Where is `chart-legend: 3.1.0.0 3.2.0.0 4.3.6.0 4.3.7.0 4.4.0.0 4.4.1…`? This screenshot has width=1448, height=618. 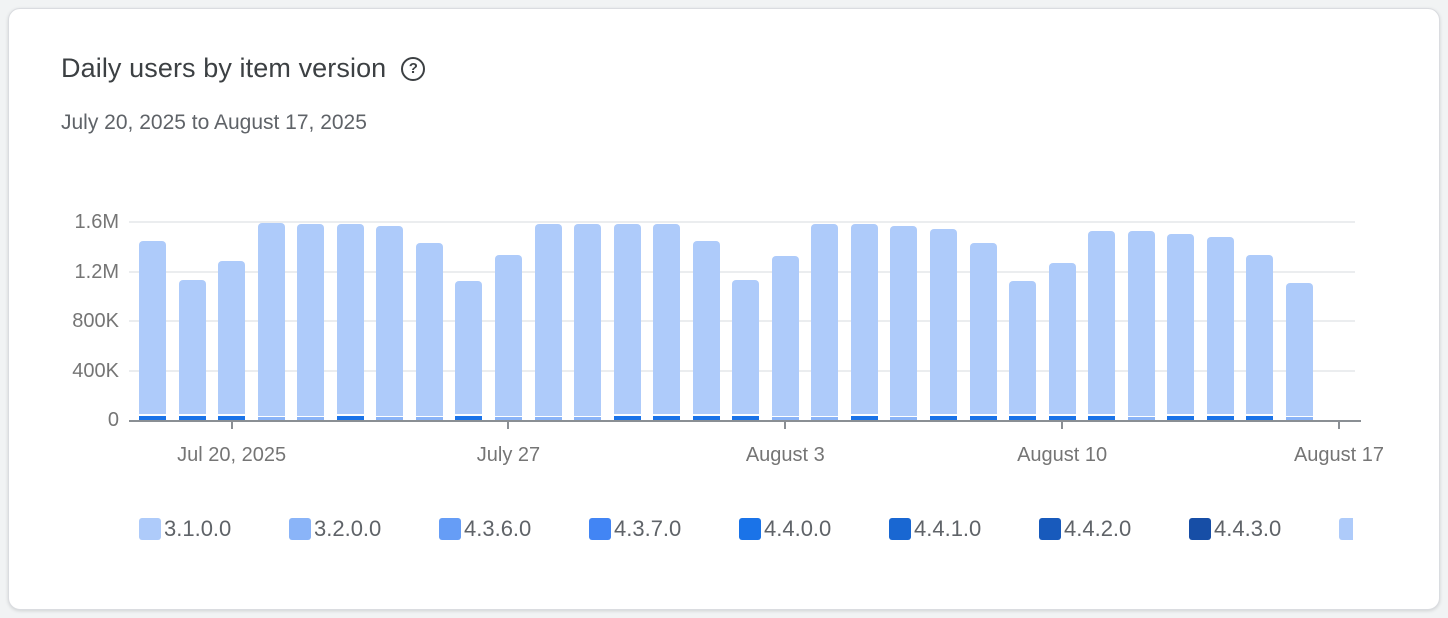 chart-legend: 3.1.0.0 3.2.0.0 4.3.6.0 4.3.7.0 4.4.0.0 4.4.1… is located at coordinates (707, 529).